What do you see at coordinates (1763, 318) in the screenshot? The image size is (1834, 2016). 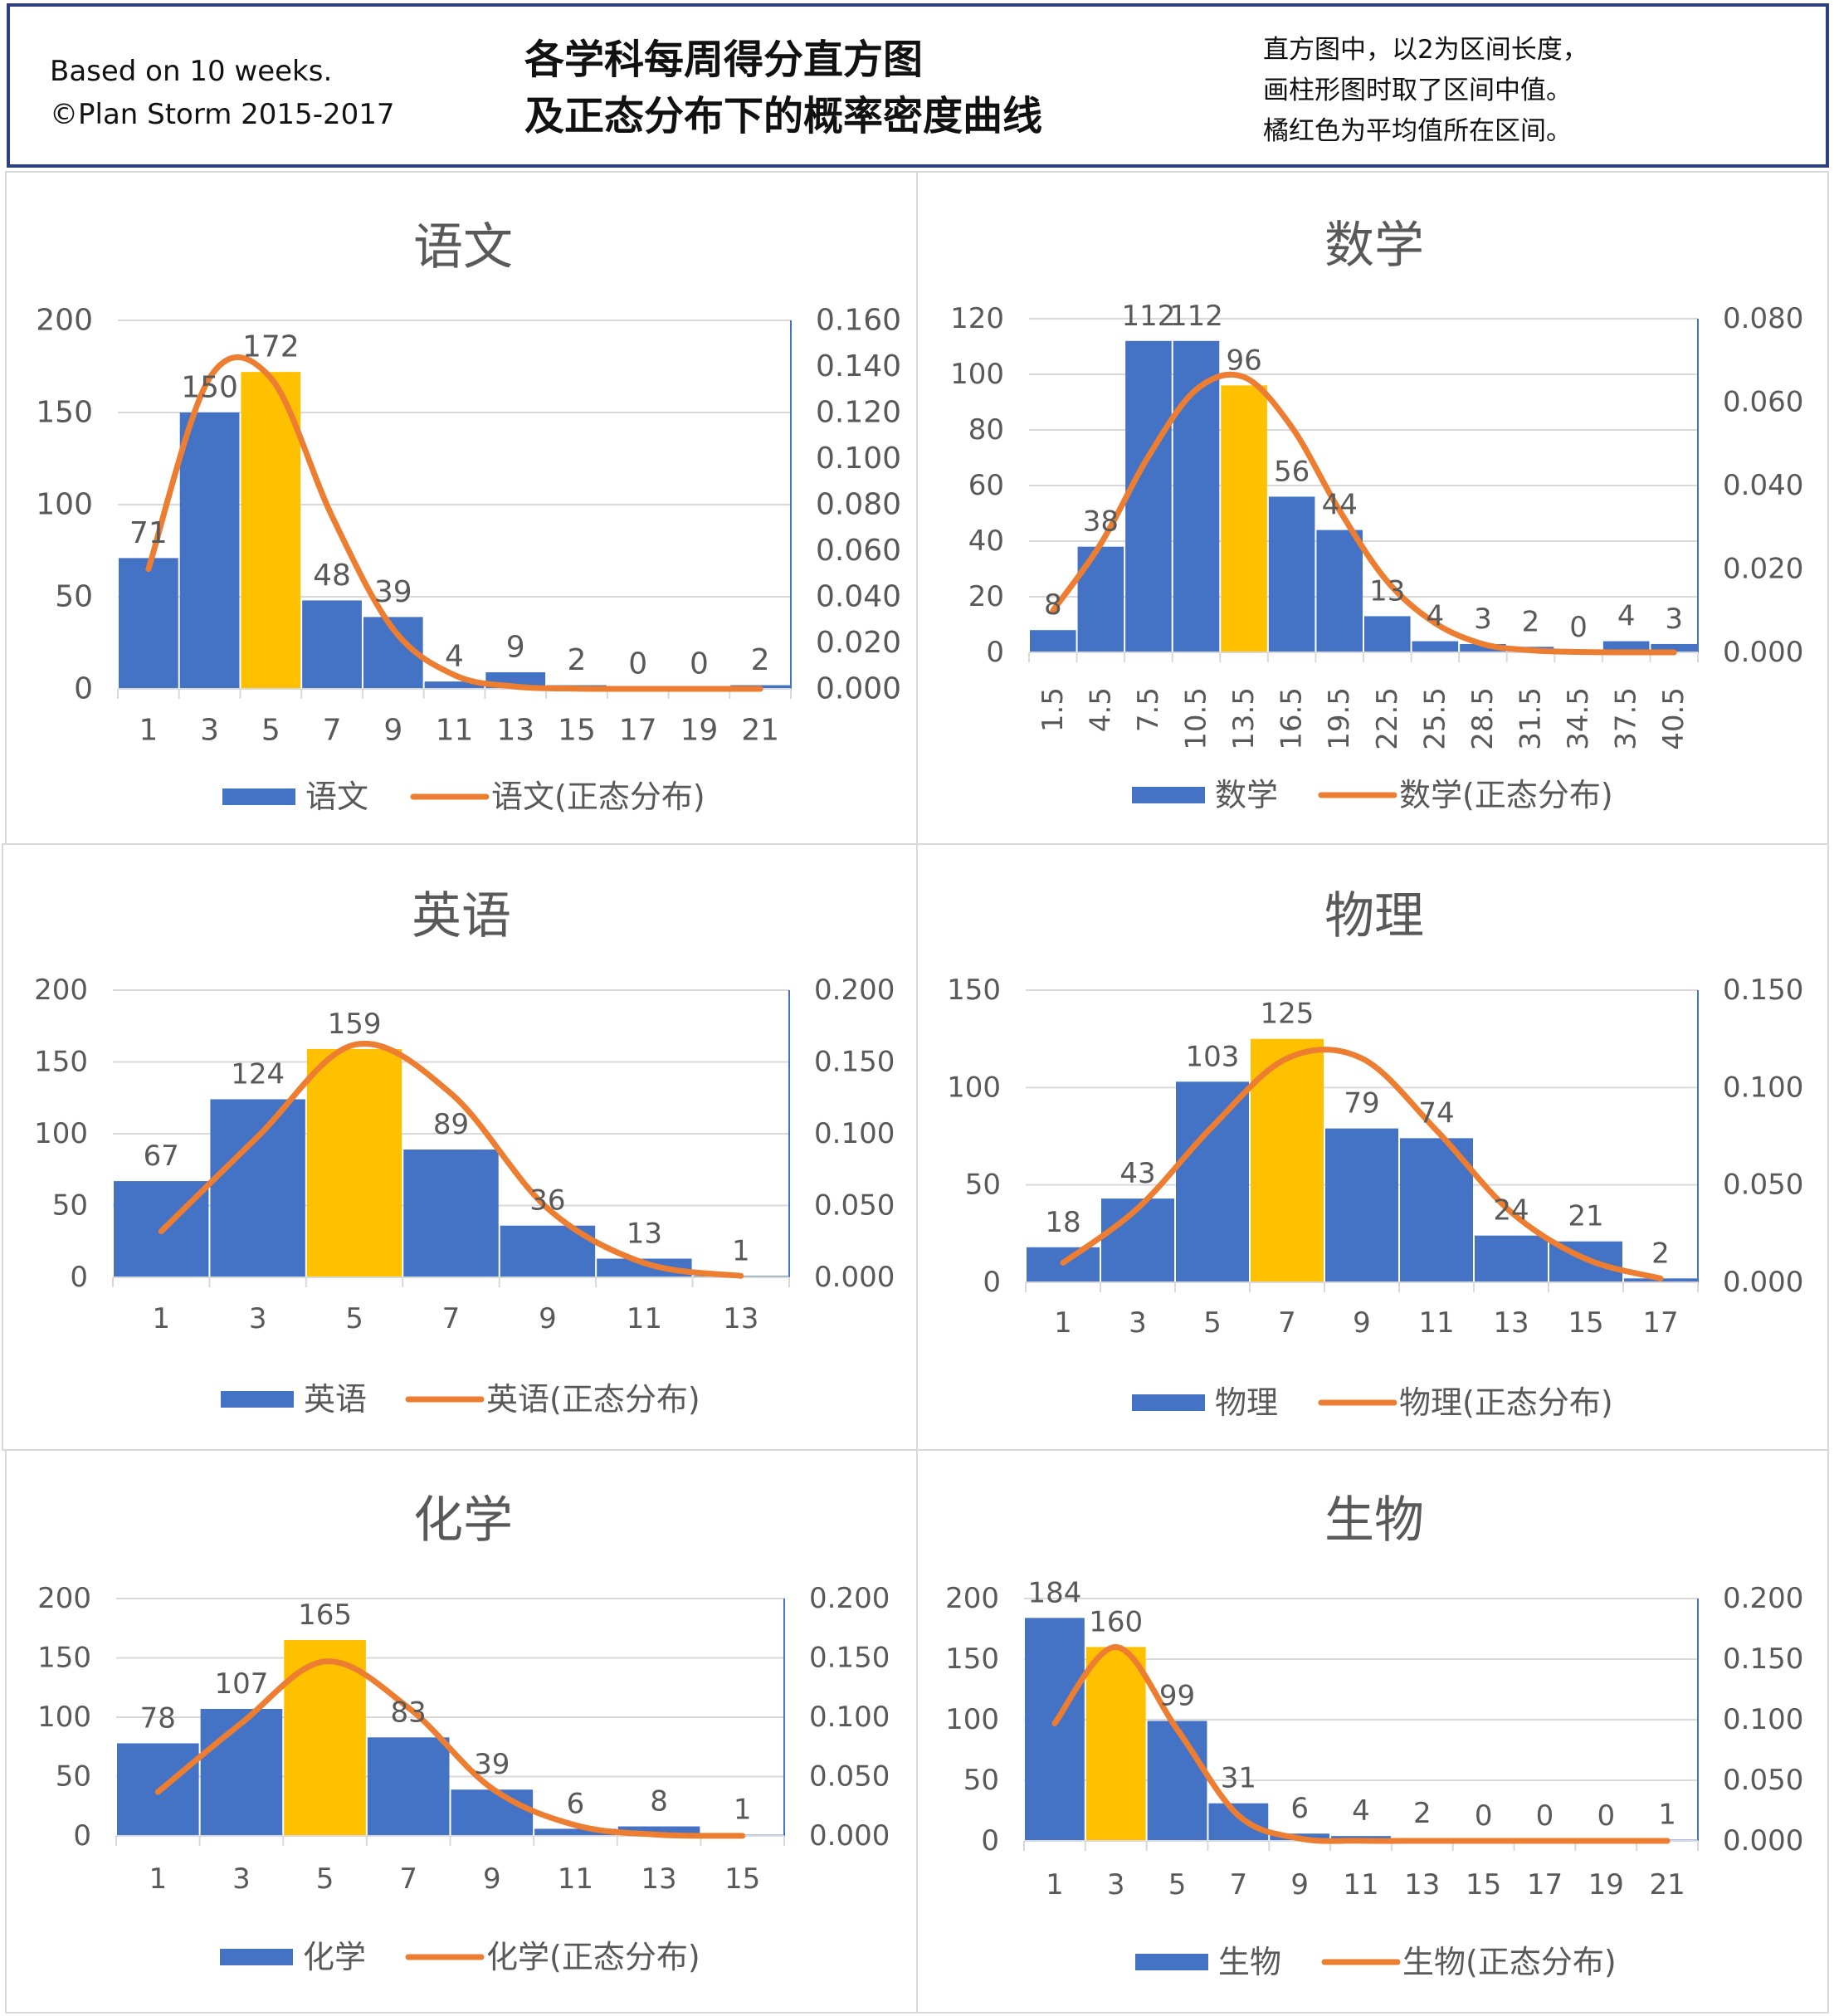 I see `y2-tick-label: 0.080` at bounding box center [1763, 318].